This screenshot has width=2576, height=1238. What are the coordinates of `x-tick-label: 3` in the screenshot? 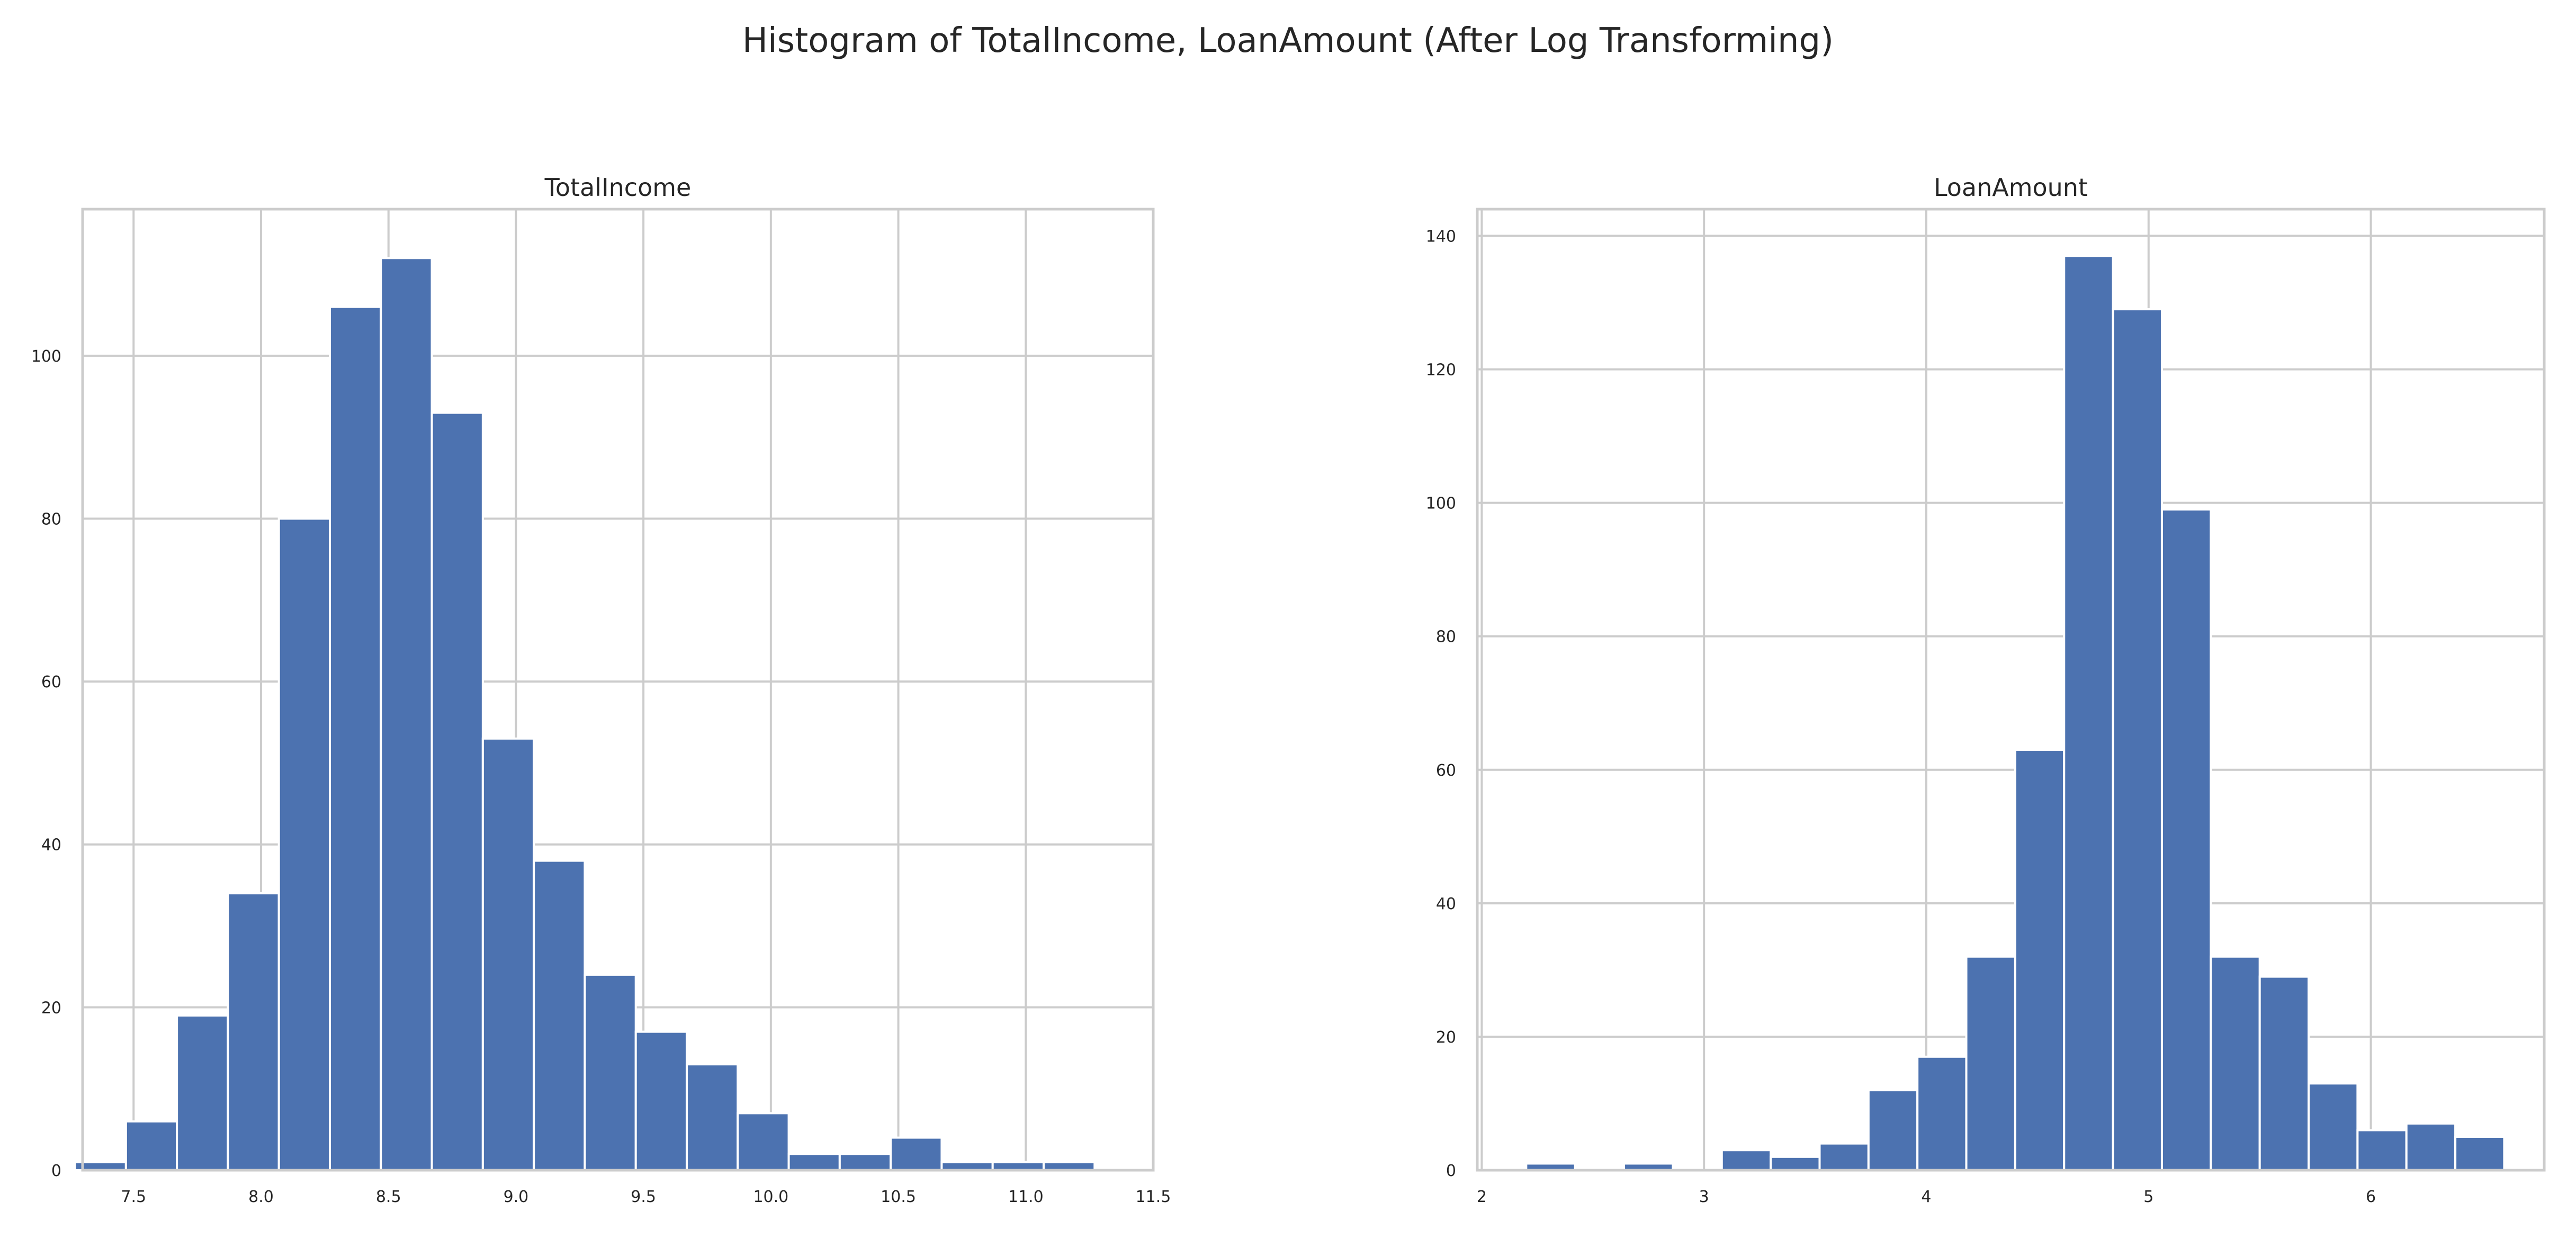 It's located at (1704, 1197).